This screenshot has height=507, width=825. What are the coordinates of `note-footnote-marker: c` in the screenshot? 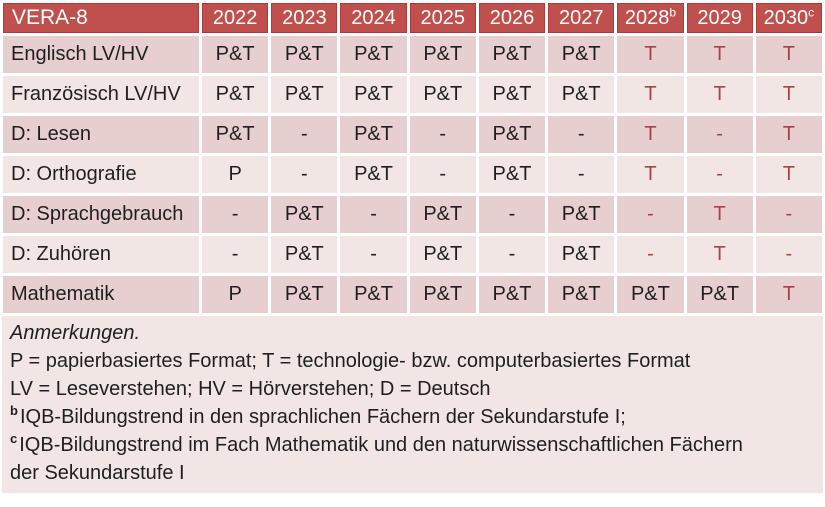 It's located at (14, 439).